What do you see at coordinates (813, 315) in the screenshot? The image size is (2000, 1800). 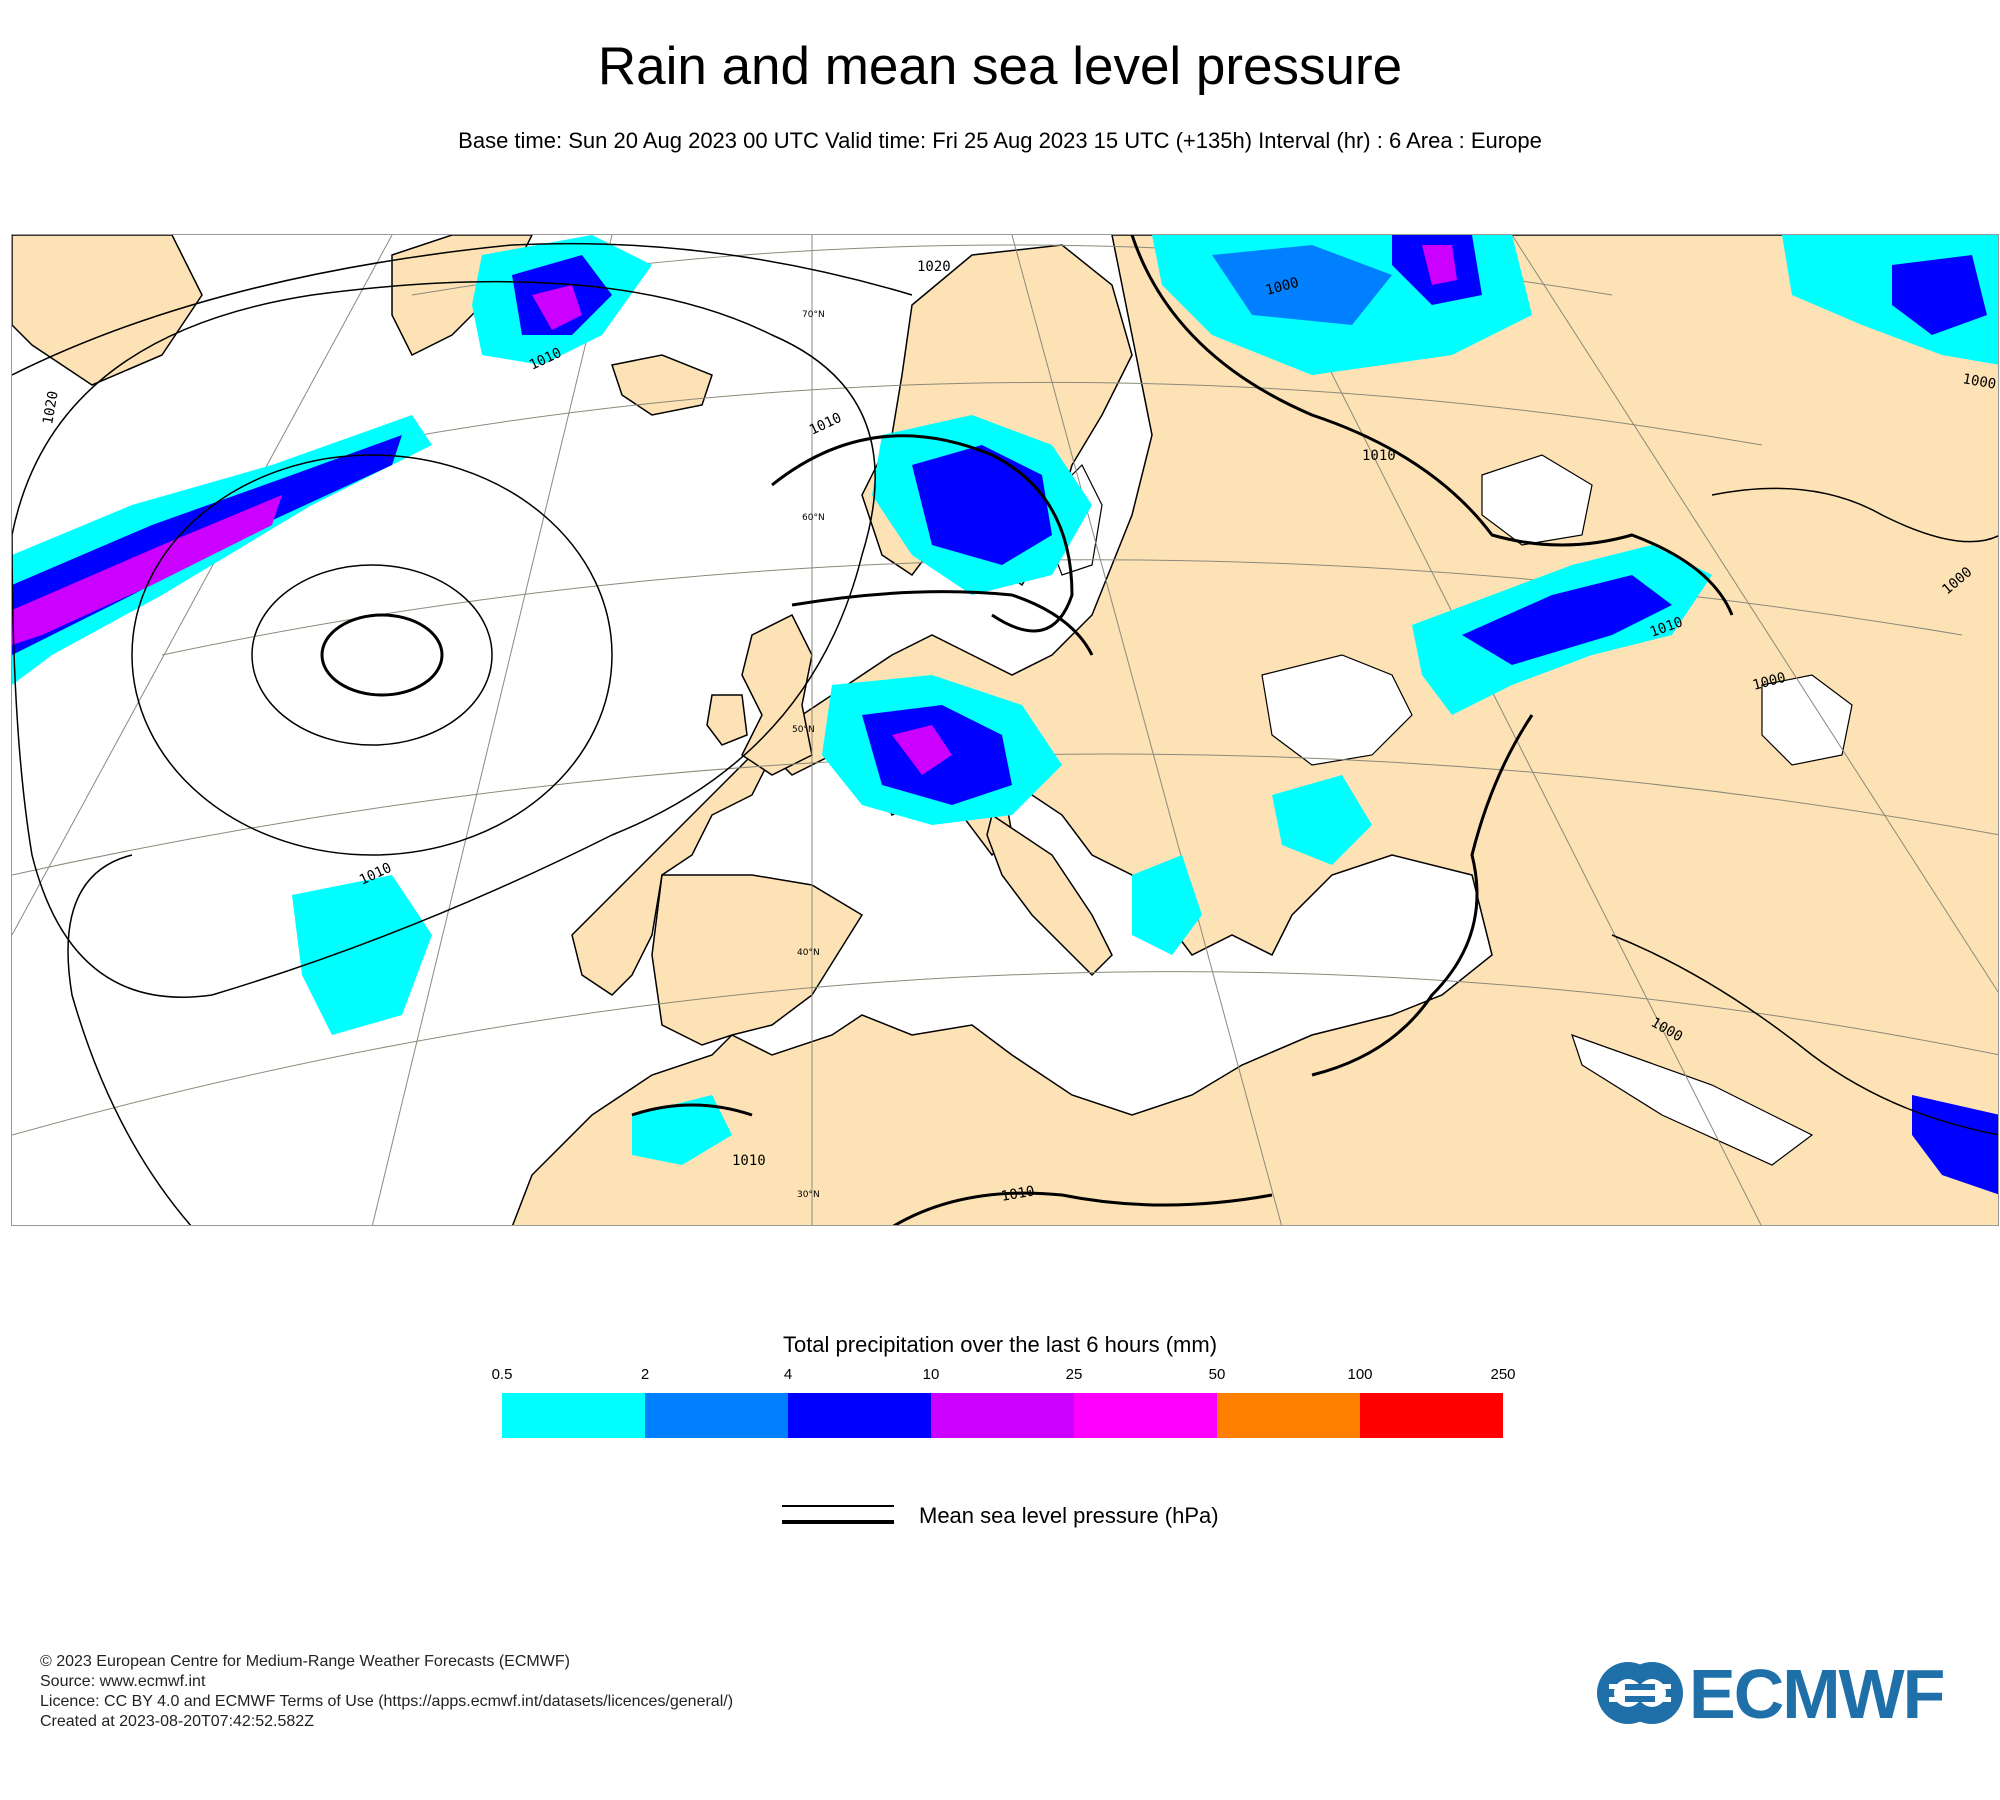 I see `lat-label: 70°N` at bounding box center [813, 315].